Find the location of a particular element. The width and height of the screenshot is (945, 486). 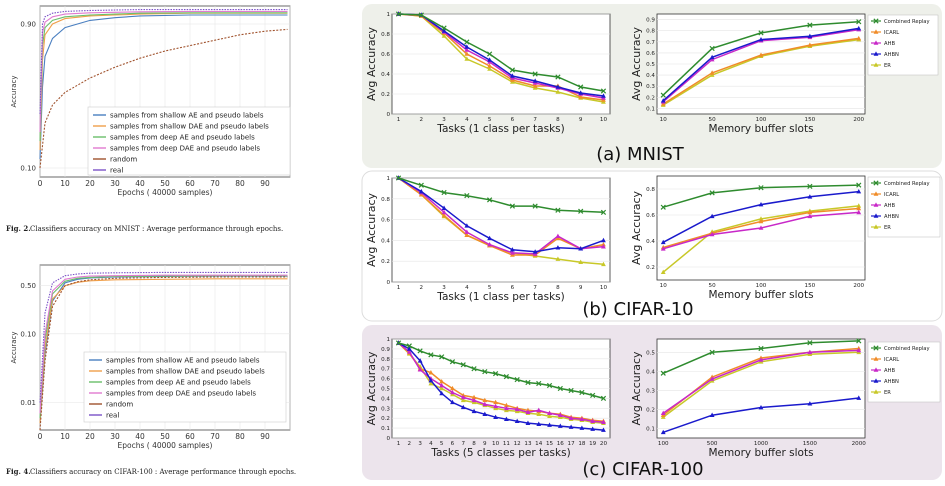

mnist-tasks-xtick-label: 7 is located at coordinates (535, 120).